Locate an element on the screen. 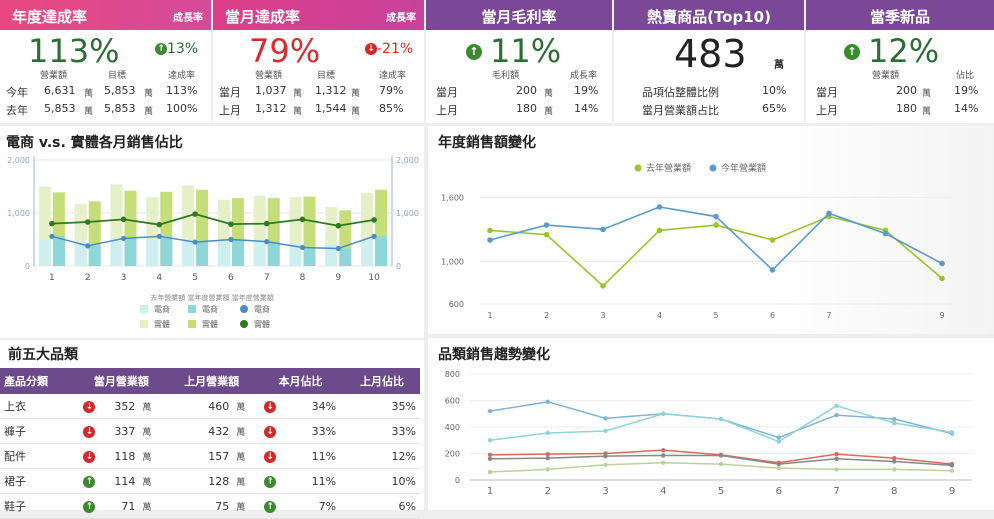 This screenshot has width=994, height=519. legend-label: 實體 is located at coordinates (210, 324).